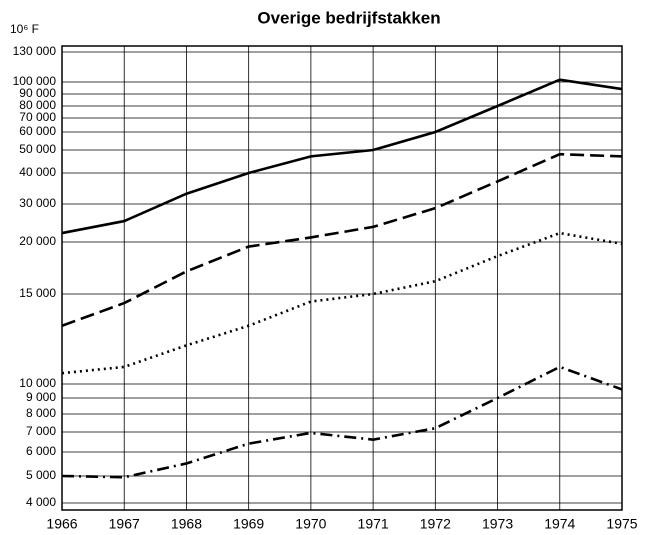 This screenshot has width=657, height=535. Describe the element at coordinates (37, 105) in the screenshot. I see `y-tick-label: 80 000` at that location.